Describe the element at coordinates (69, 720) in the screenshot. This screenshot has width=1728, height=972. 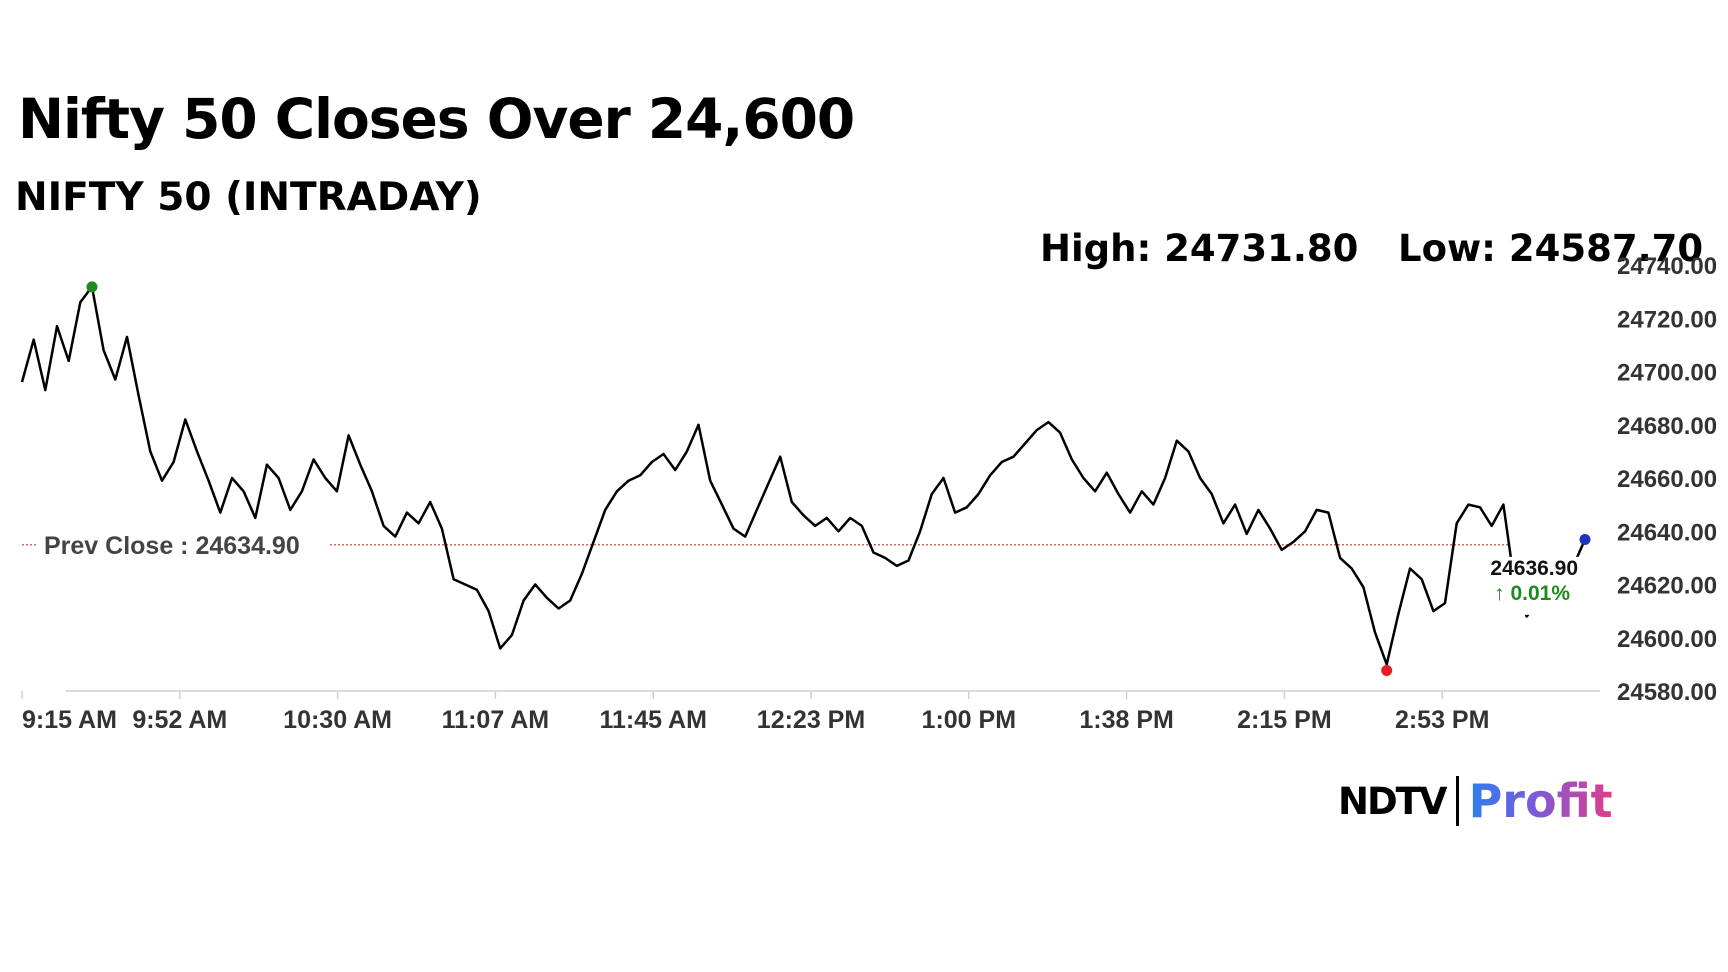
I see `x-tick-label: 9:15 AM` at that location.